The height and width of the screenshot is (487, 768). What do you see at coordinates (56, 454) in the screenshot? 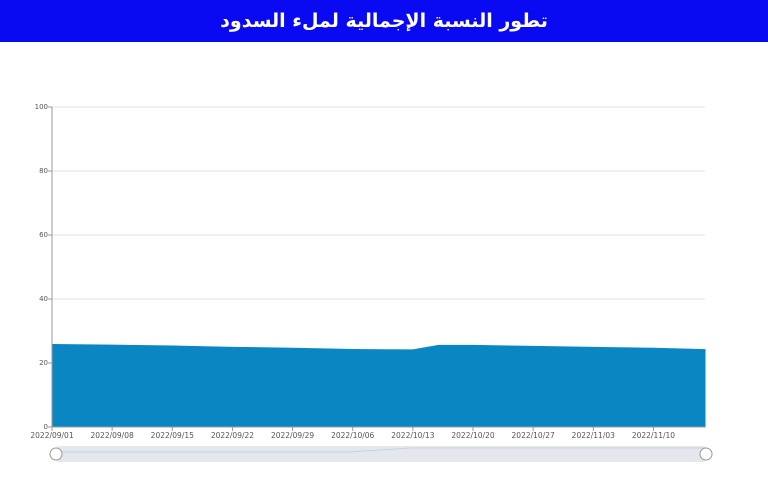
I see `slider-handle-left` at bounding box center [56, 454].